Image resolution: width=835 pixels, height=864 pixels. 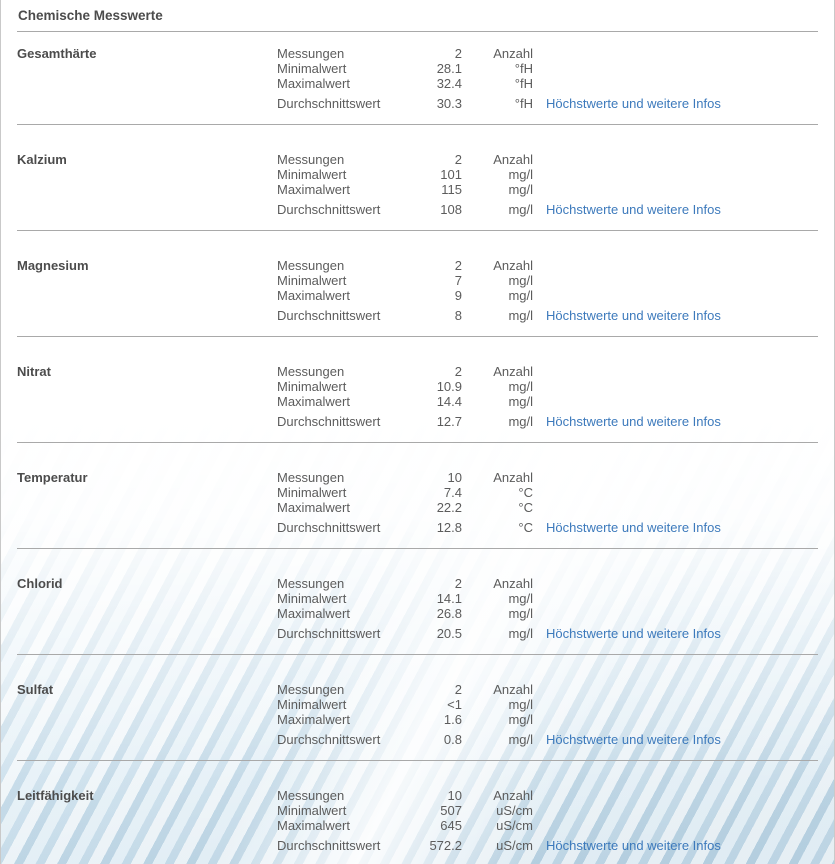 What do you see at coordinates (449, 103) in the screenshot?
I see `measurement-value: 30.3` at bounding box center [449, 103].